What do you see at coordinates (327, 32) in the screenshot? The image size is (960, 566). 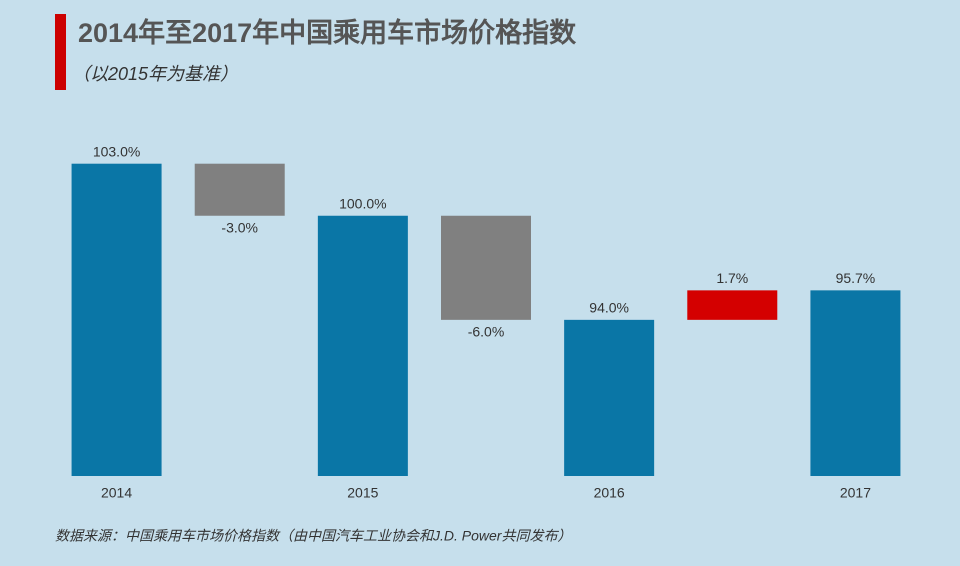 I see `chart-title: 2014年至2017年中国乘用车市场价格指数` at bounding box center [327, 32].